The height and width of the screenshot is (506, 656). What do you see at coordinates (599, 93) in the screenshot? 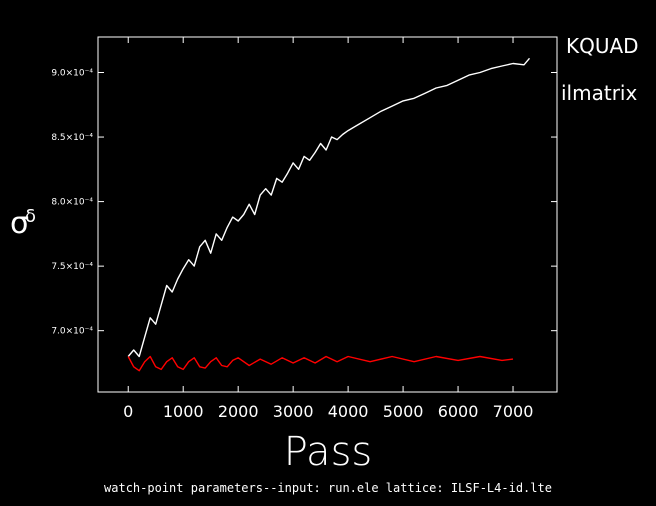
I see `legend-label-ilmatrix: ilmatrix` at bounding box center [599, 93].